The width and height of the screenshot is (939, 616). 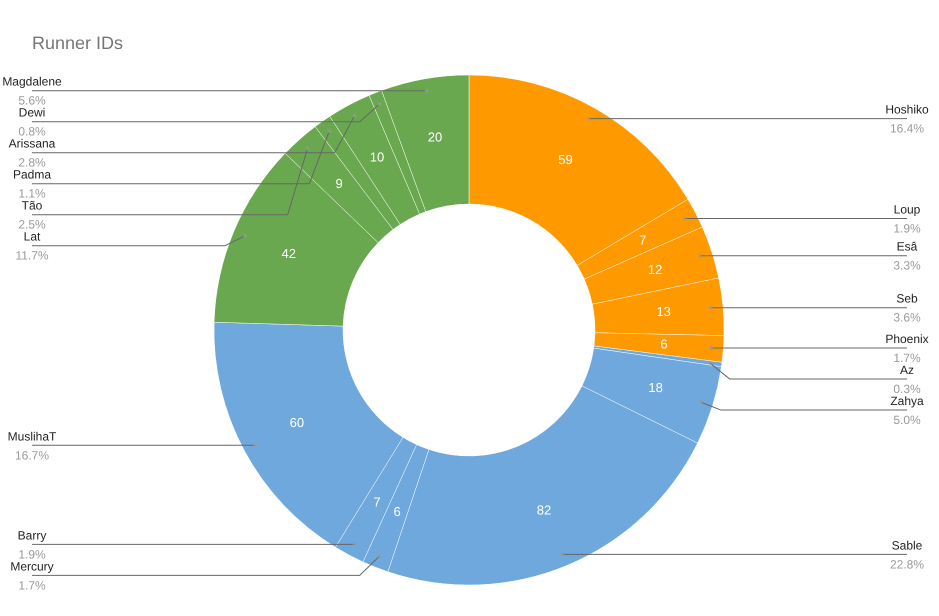 I want to click on data-label: 82, so click(x=544, y=510).